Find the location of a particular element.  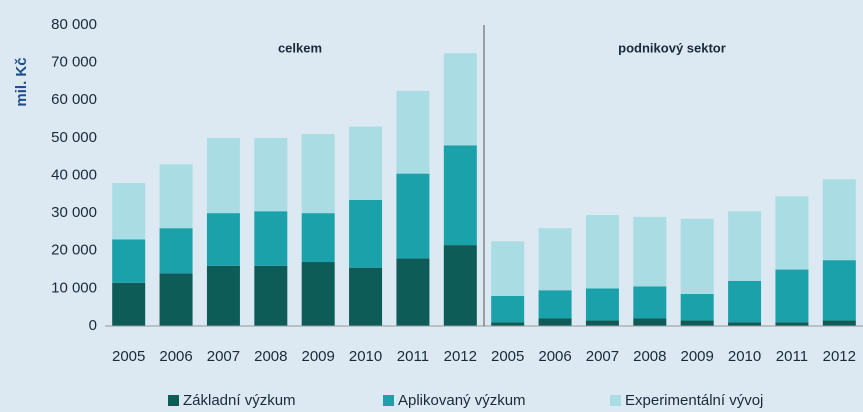

y-tick-label: 80 000 is located at coordinates (74, 24).